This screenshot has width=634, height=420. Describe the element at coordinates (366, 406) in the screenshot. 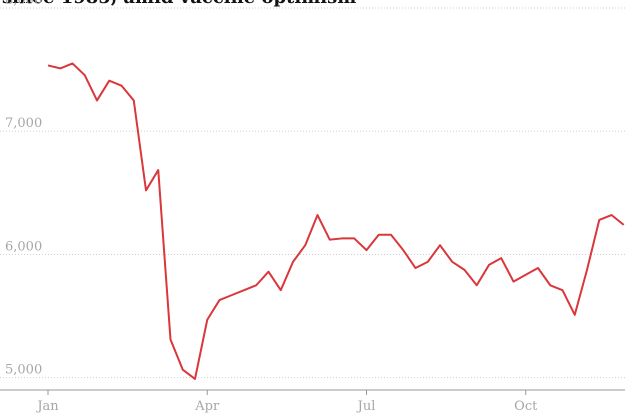

I see `x-tick-label: Jul` at that location.